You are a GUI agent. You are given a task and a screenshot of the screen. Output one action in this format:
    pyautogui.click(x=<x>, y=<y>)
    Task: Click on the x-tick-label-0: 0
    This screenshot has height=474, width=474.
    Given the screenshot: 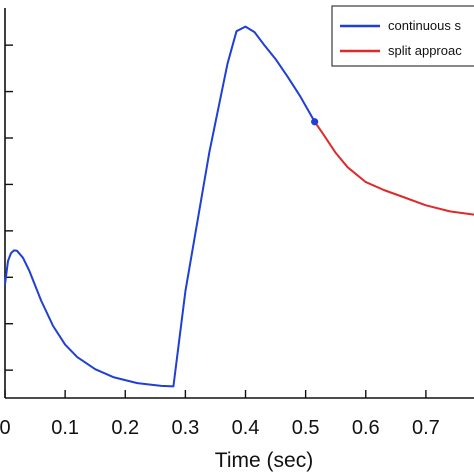 What is the action you would take?
    pyautogui.click(x=5, y=428)
    